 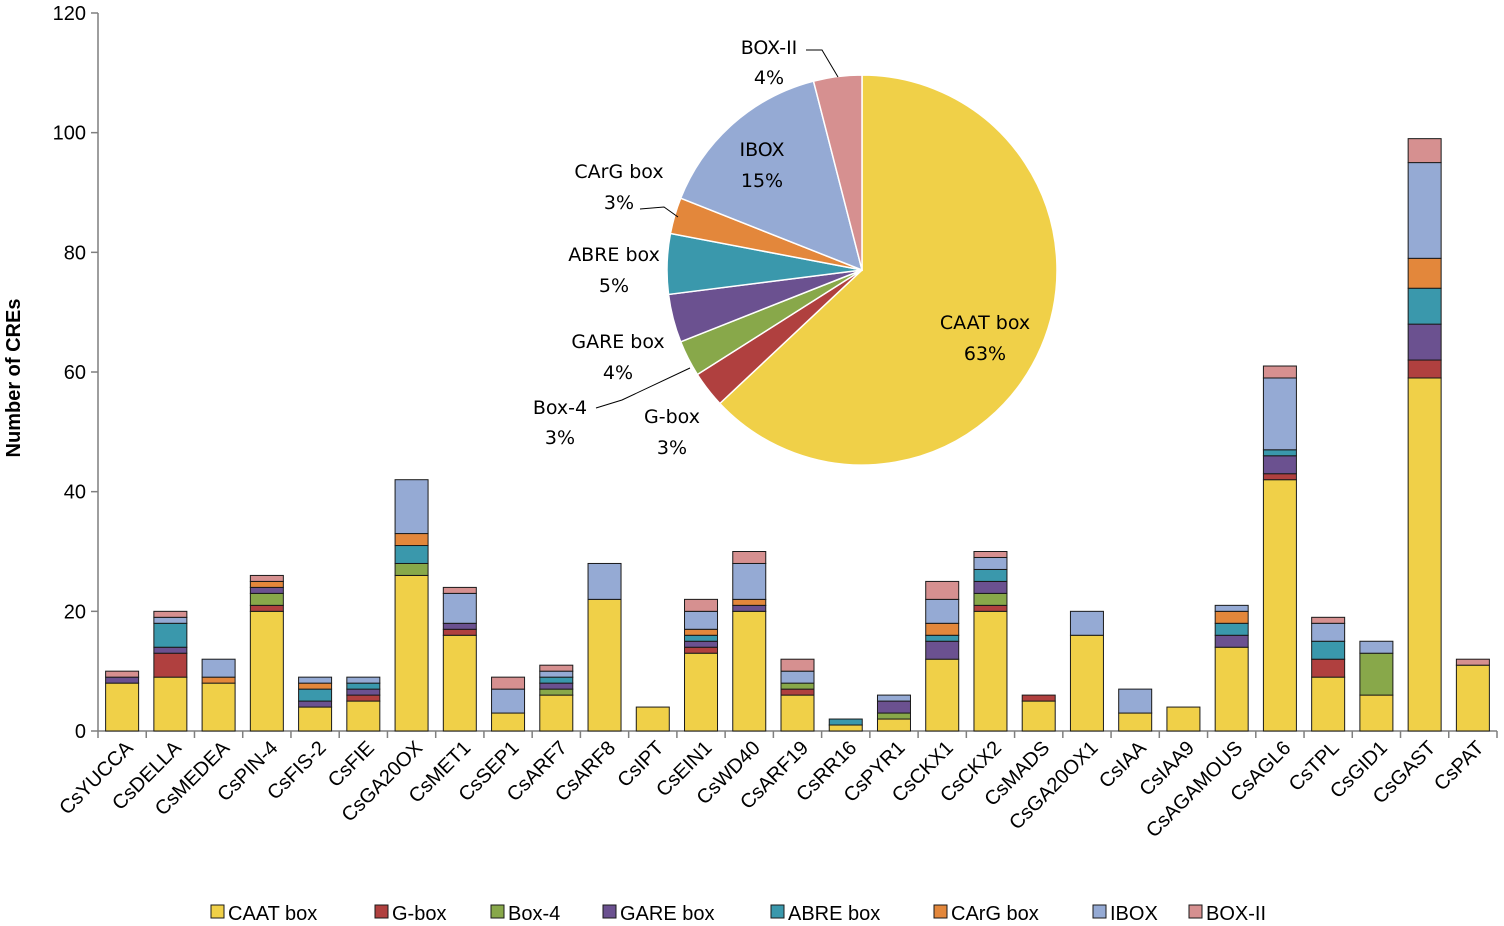 I want to click on bar-CsCKX1-abre-box, so click(x=942, y=638).